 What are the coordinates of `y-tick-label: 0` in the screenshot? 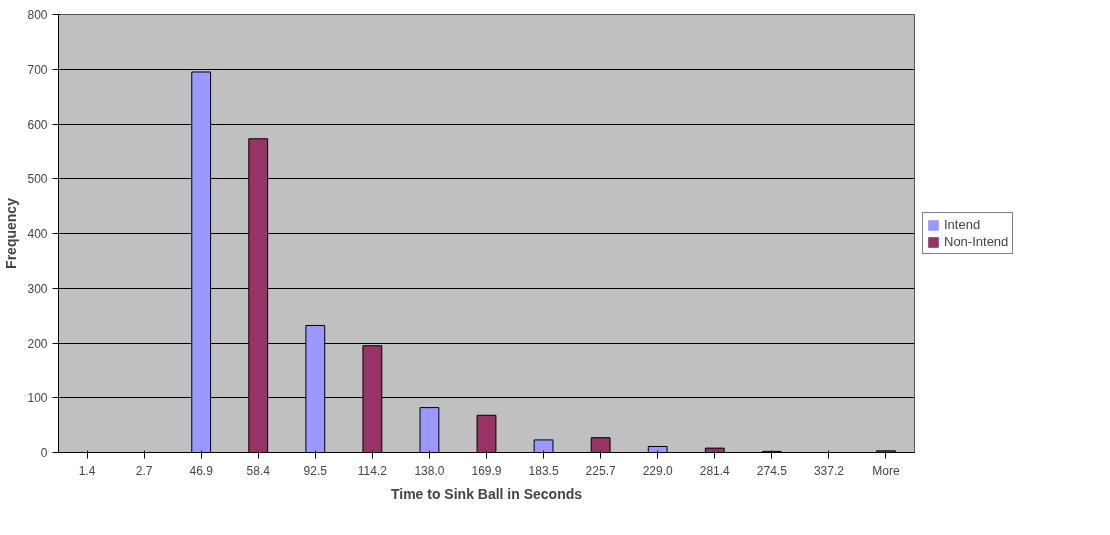 It's located at (44, 453).